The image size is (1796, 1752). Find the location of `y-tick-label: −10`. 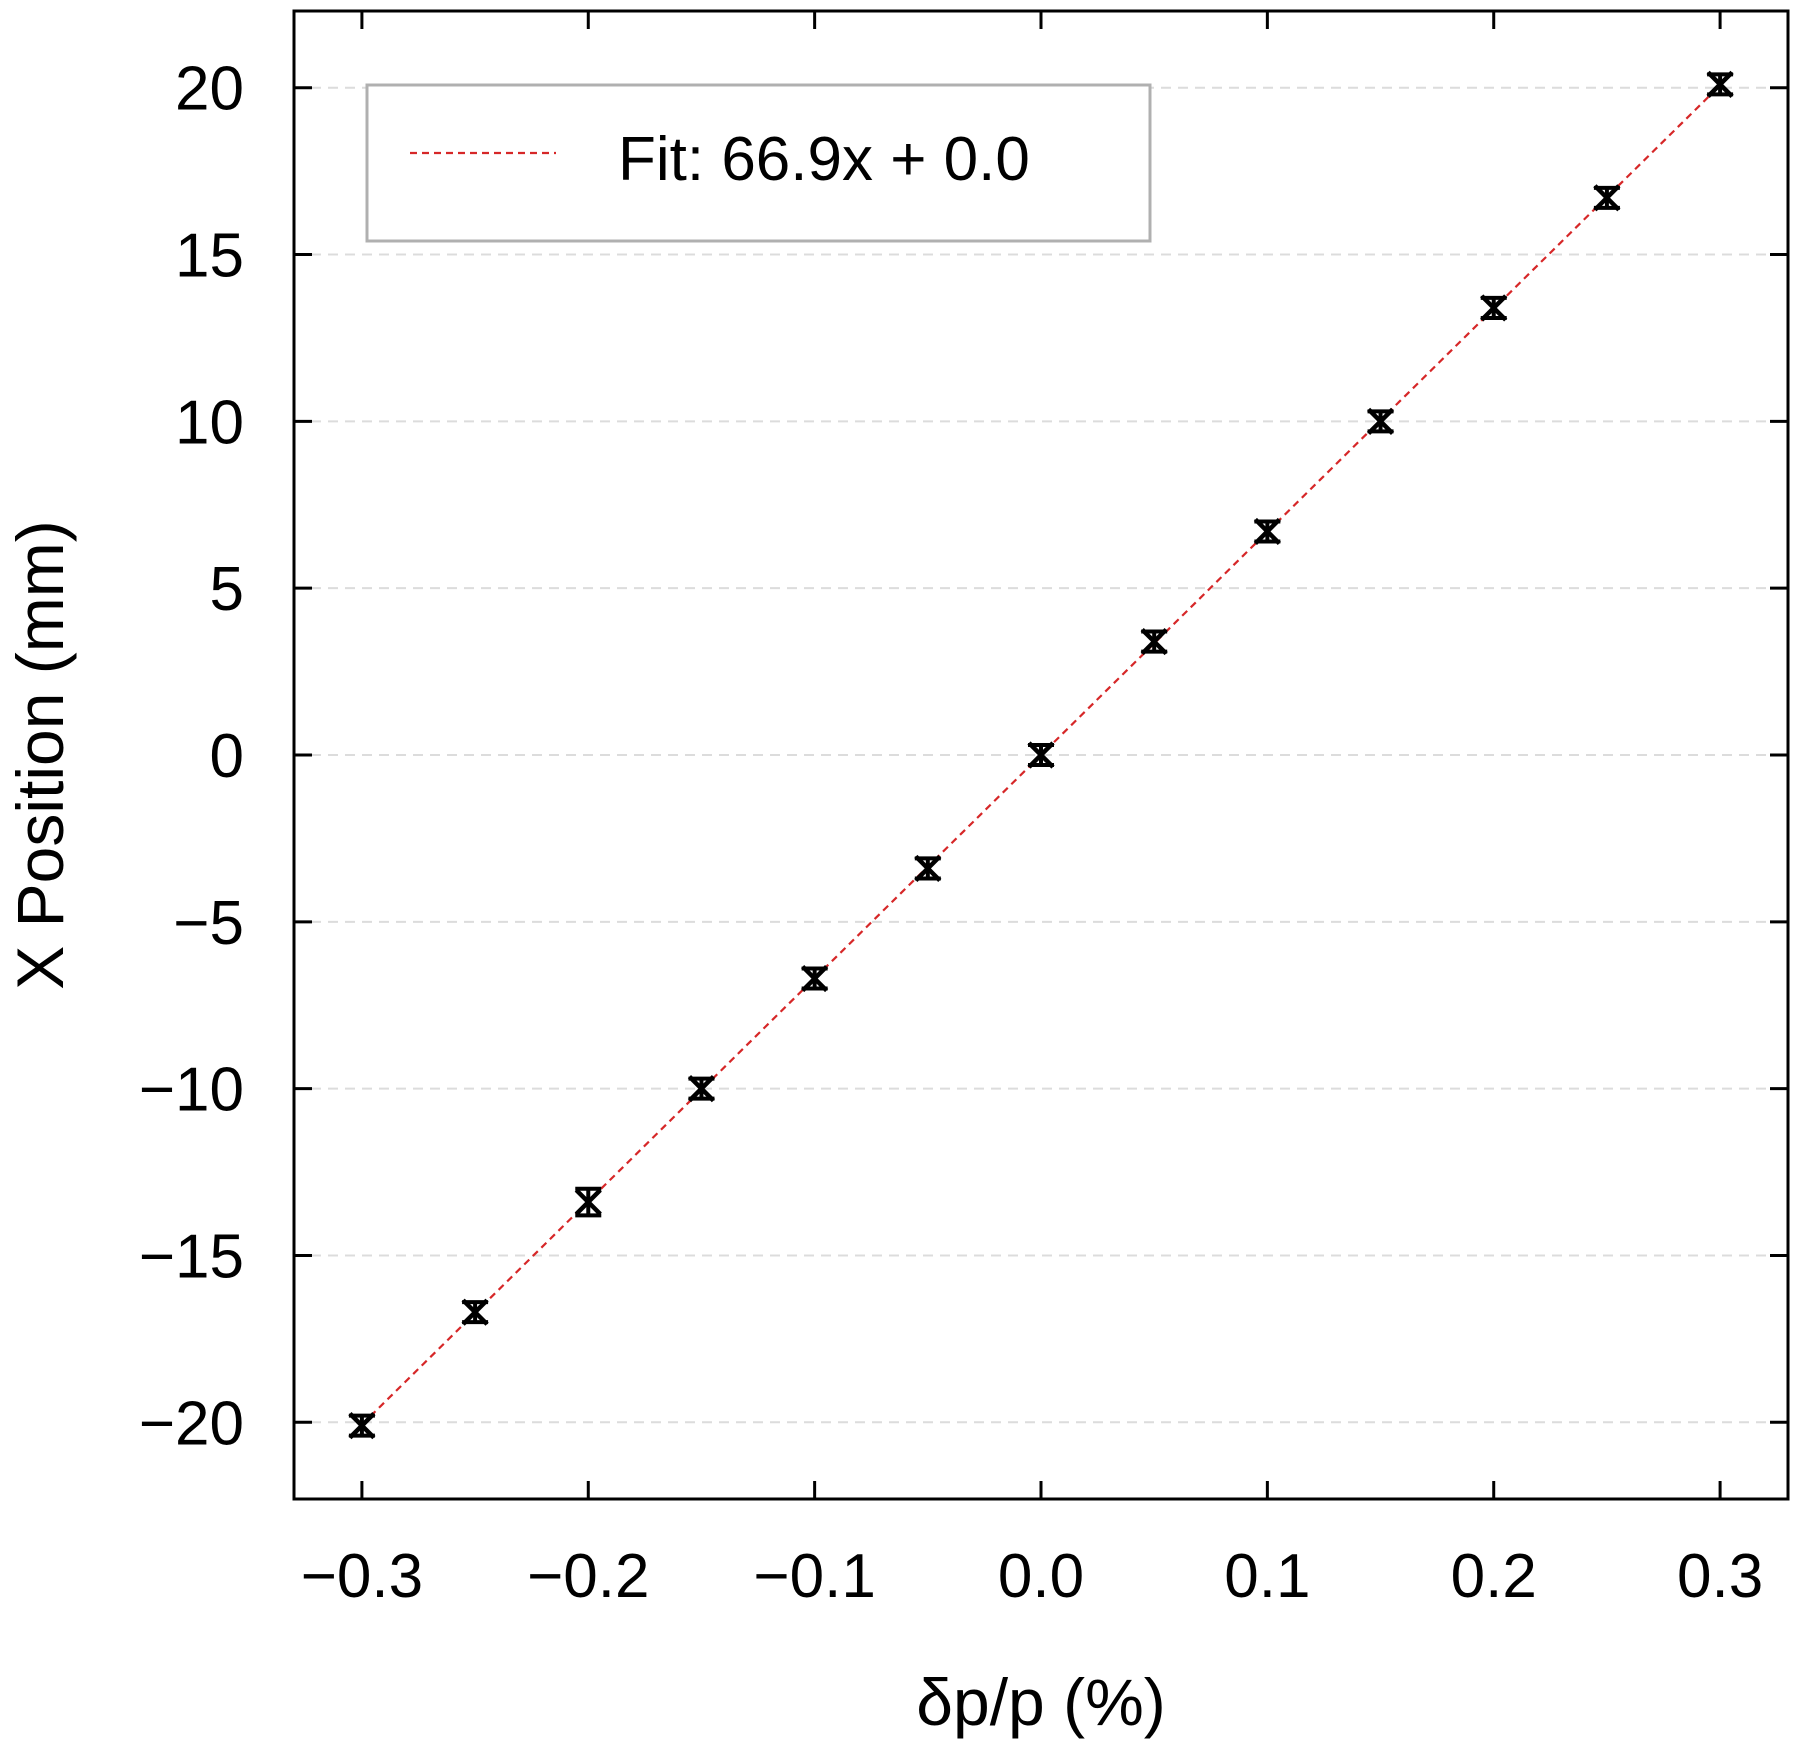

y-tick-label: −10 is located at coordinates (191, 1090).